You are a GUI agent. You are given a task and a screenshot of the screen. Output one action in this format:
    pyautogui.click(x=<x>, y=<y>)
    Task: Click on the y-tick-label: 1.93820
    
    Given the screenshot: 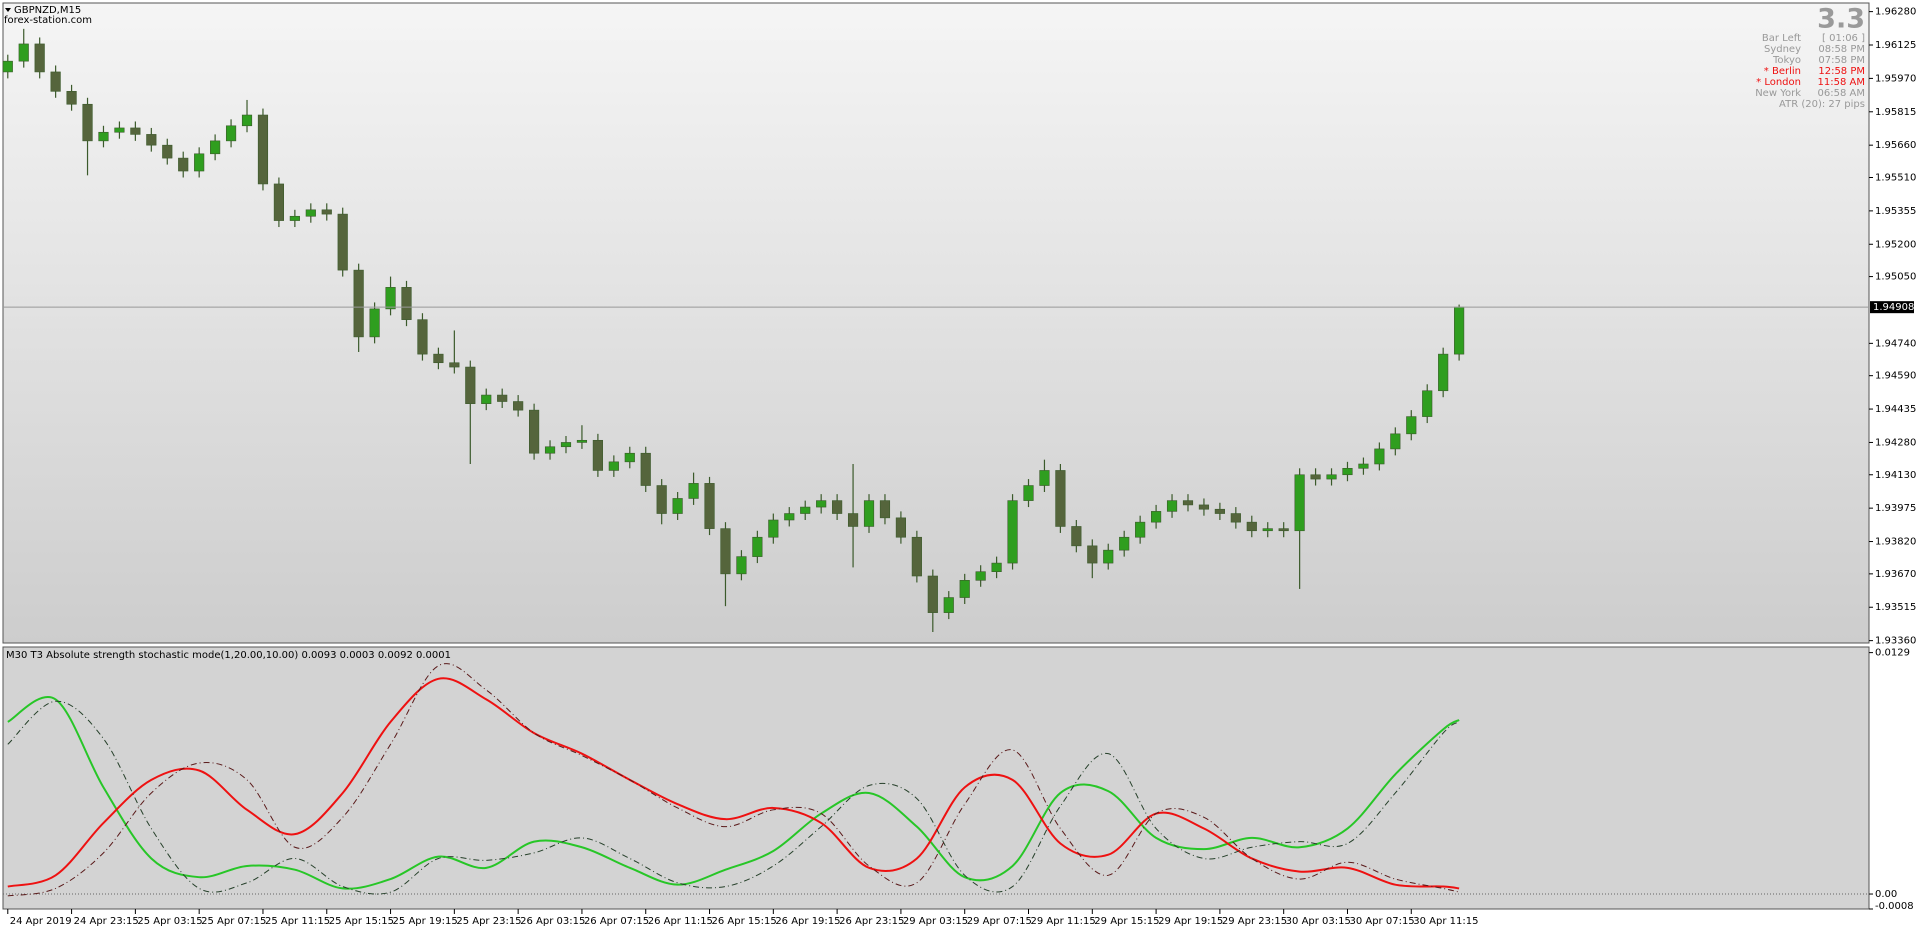 What is the action you would take?
    pyautogui.click(x=1895, y=542)
    